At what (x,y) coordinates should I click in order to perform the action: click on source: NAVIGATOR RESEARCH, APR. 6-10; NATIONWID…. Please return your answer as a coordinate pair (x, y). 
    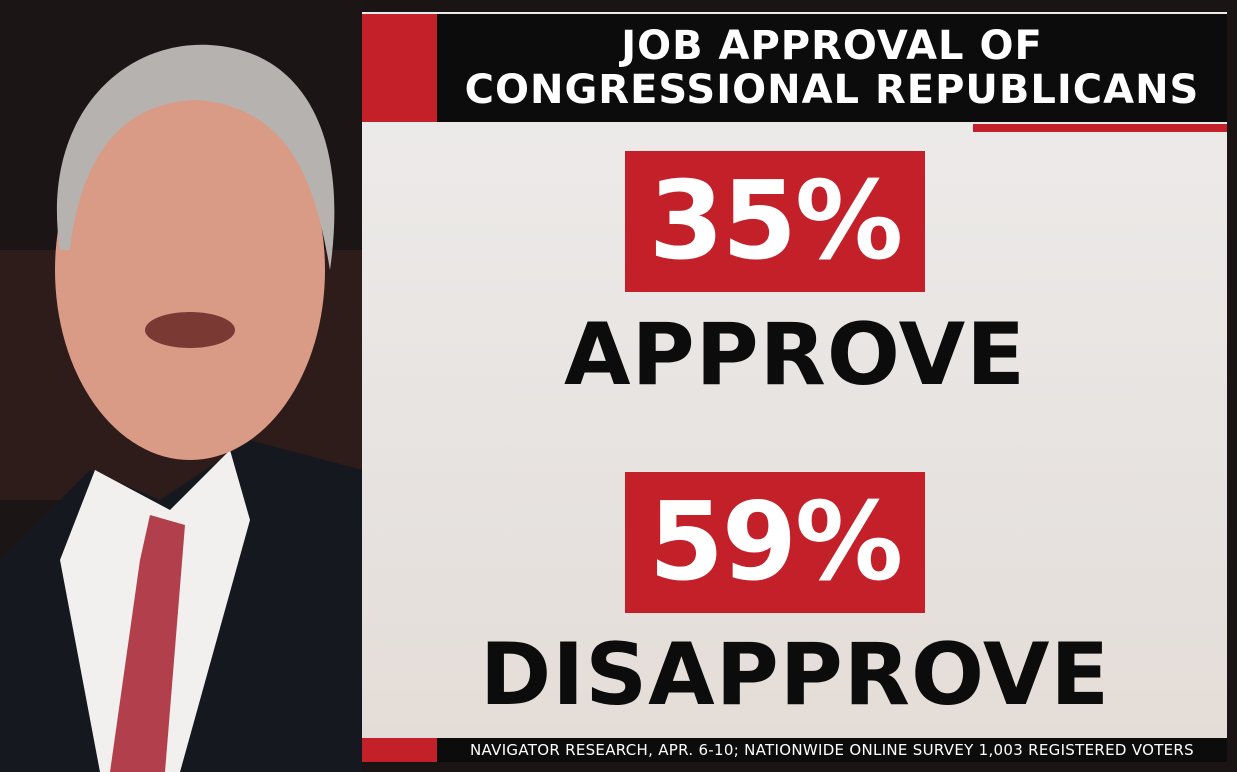
    Looking at the image, I should click on (832, 750).